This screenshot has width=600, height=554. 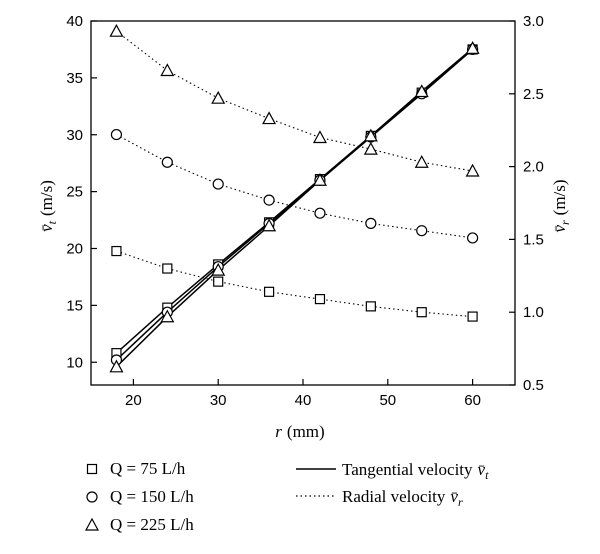 I want to click on left-y-tick-label: 35, so click(x=74, y=78).